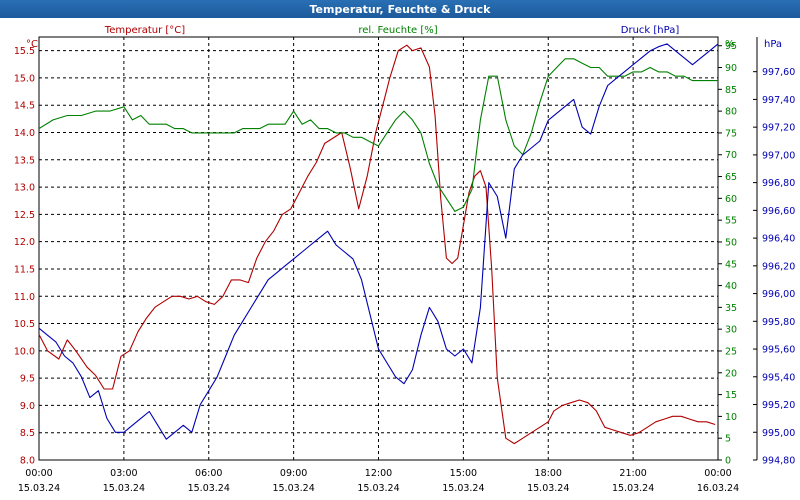 The width and height of the screenshot is (800, 500). Describe the element at coordinates (731, 133) in the screenshot. I see `humidity-tick-label: 75` at that location.